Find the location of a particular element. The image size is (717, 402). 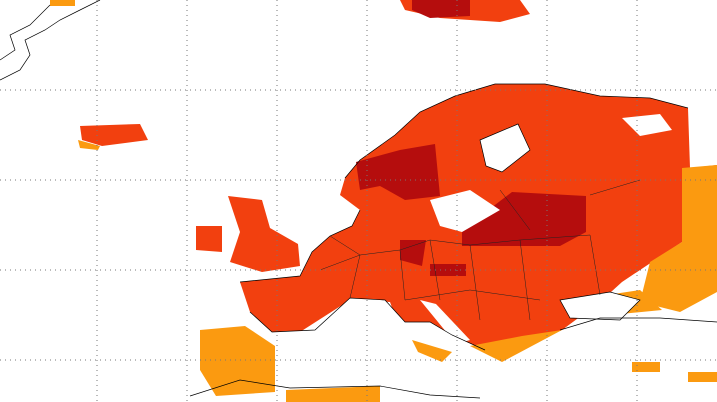

levant-patch is located at coordinates (702, 377).